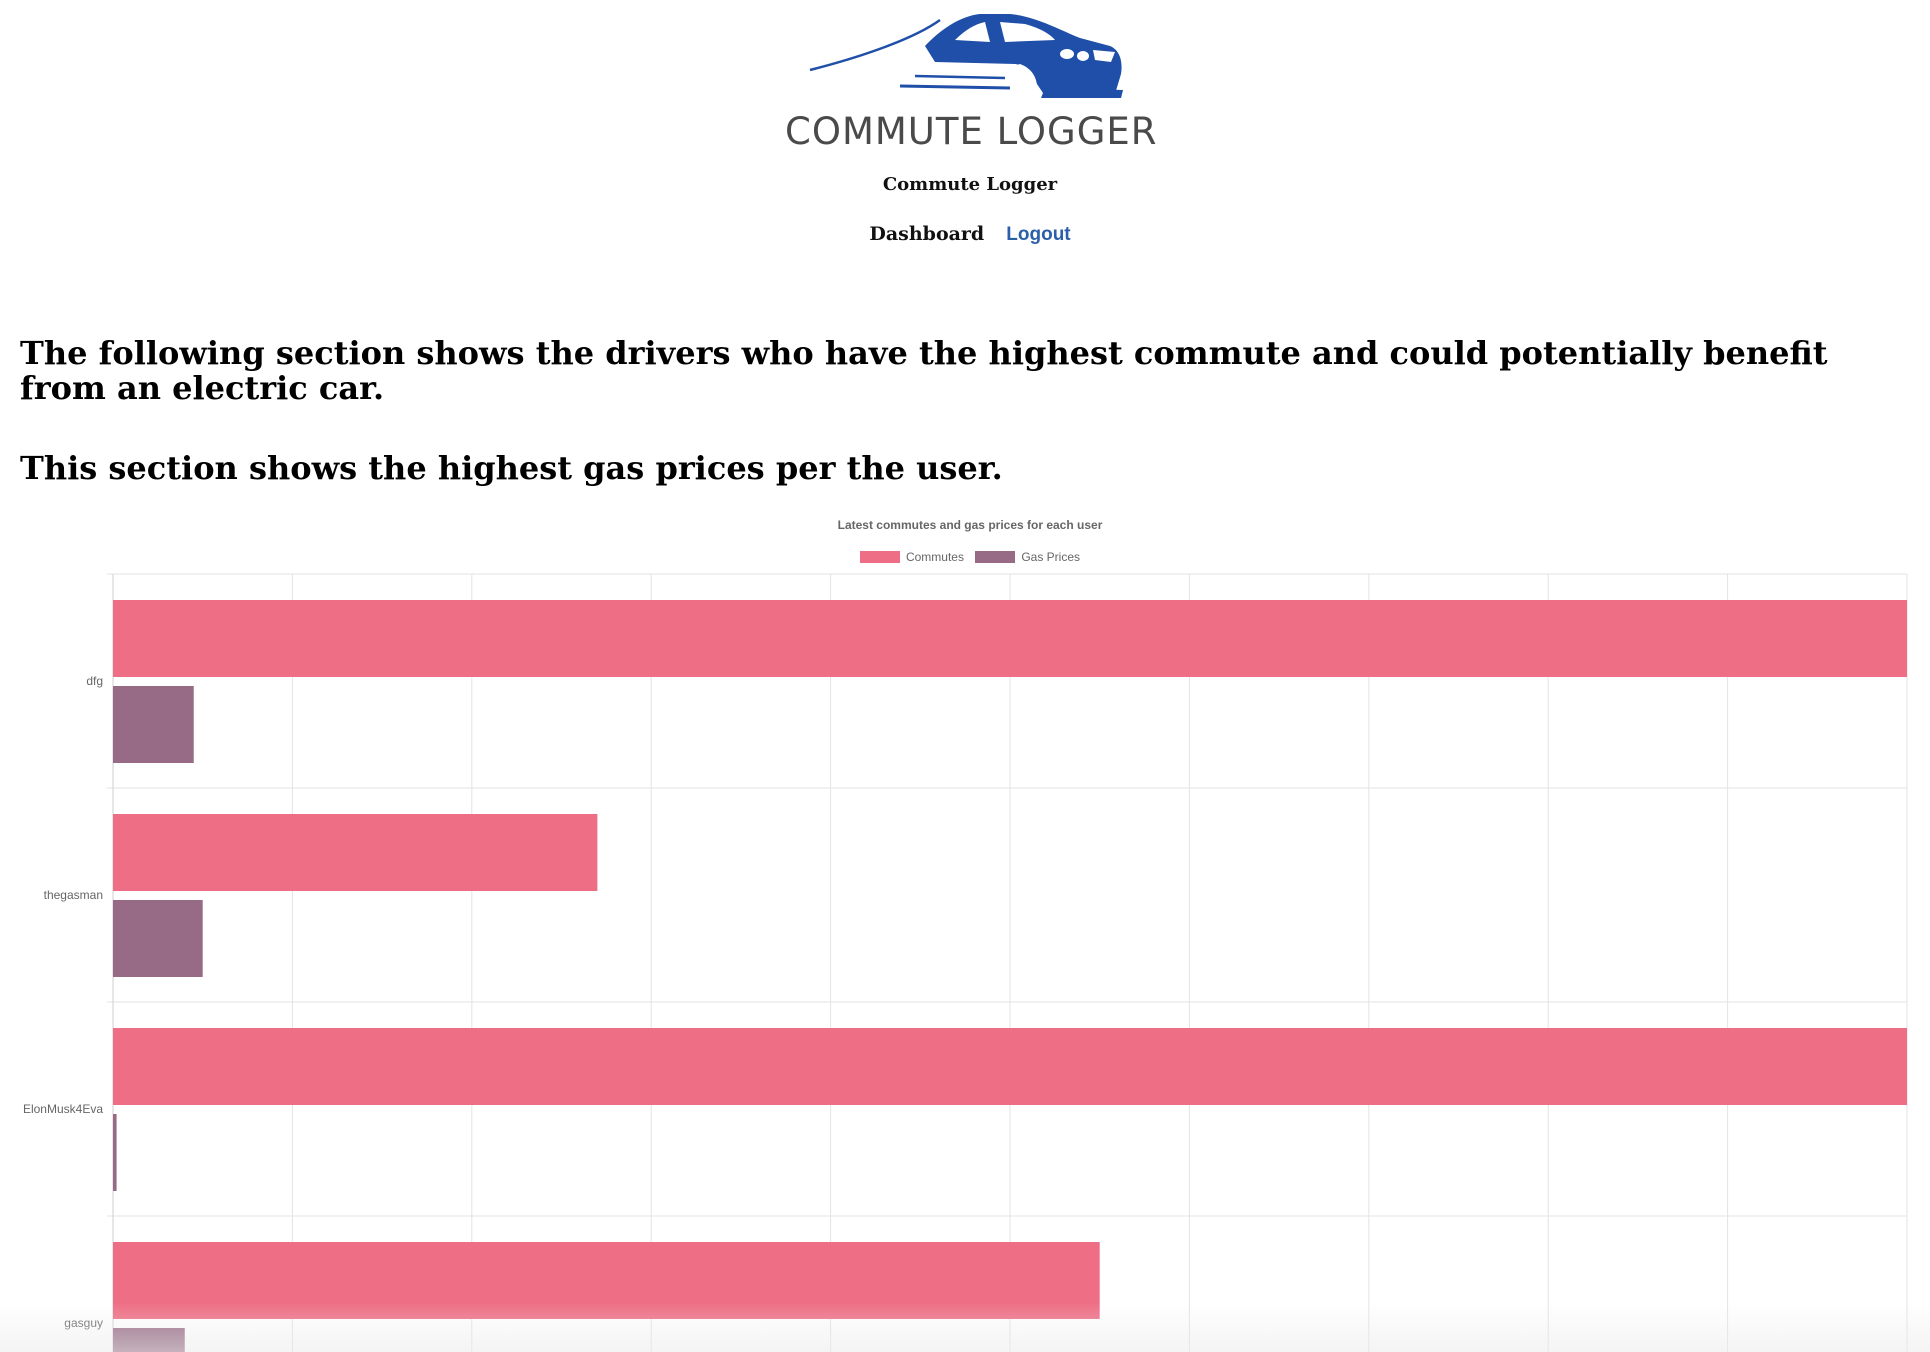 The height and width of the screenshot is (1352, 1930). What do you see at coordinates (965, 557) in the screenshot?
I see `chart-legend: Commutes Gas Prices` at bounding box center [965, 557].